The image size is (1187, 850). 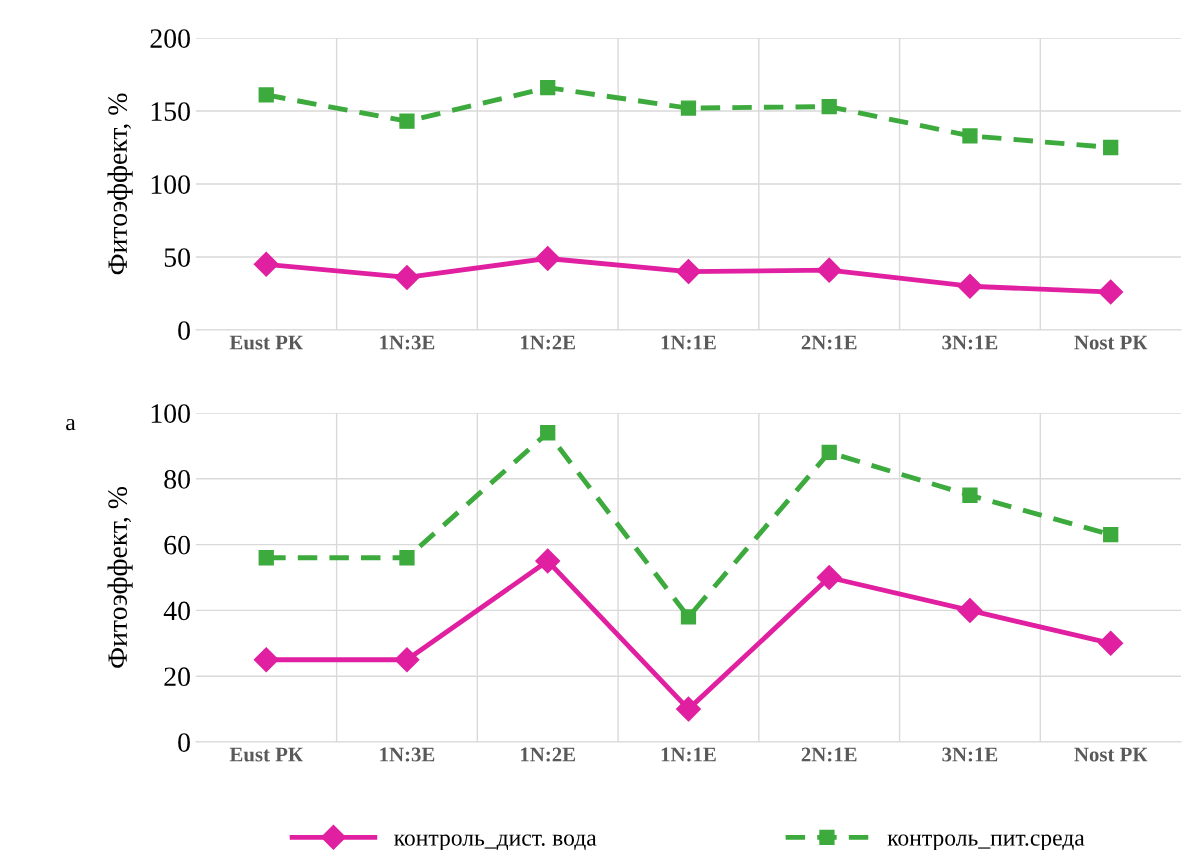 I want to click on legend-label: контроль_пит.среда, so click(x=986, y=842).